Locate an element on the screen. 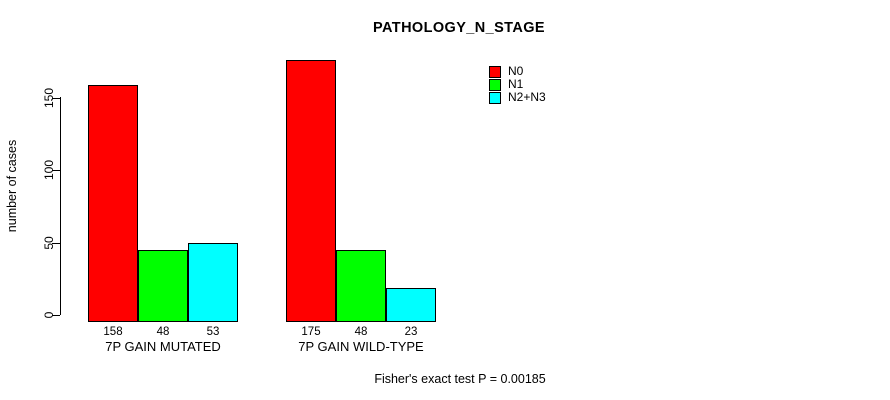 This screenshot has width=890, height=400. x-category-label: 7P GAIN WILD-TYPE is located at coordinates (361, 346).